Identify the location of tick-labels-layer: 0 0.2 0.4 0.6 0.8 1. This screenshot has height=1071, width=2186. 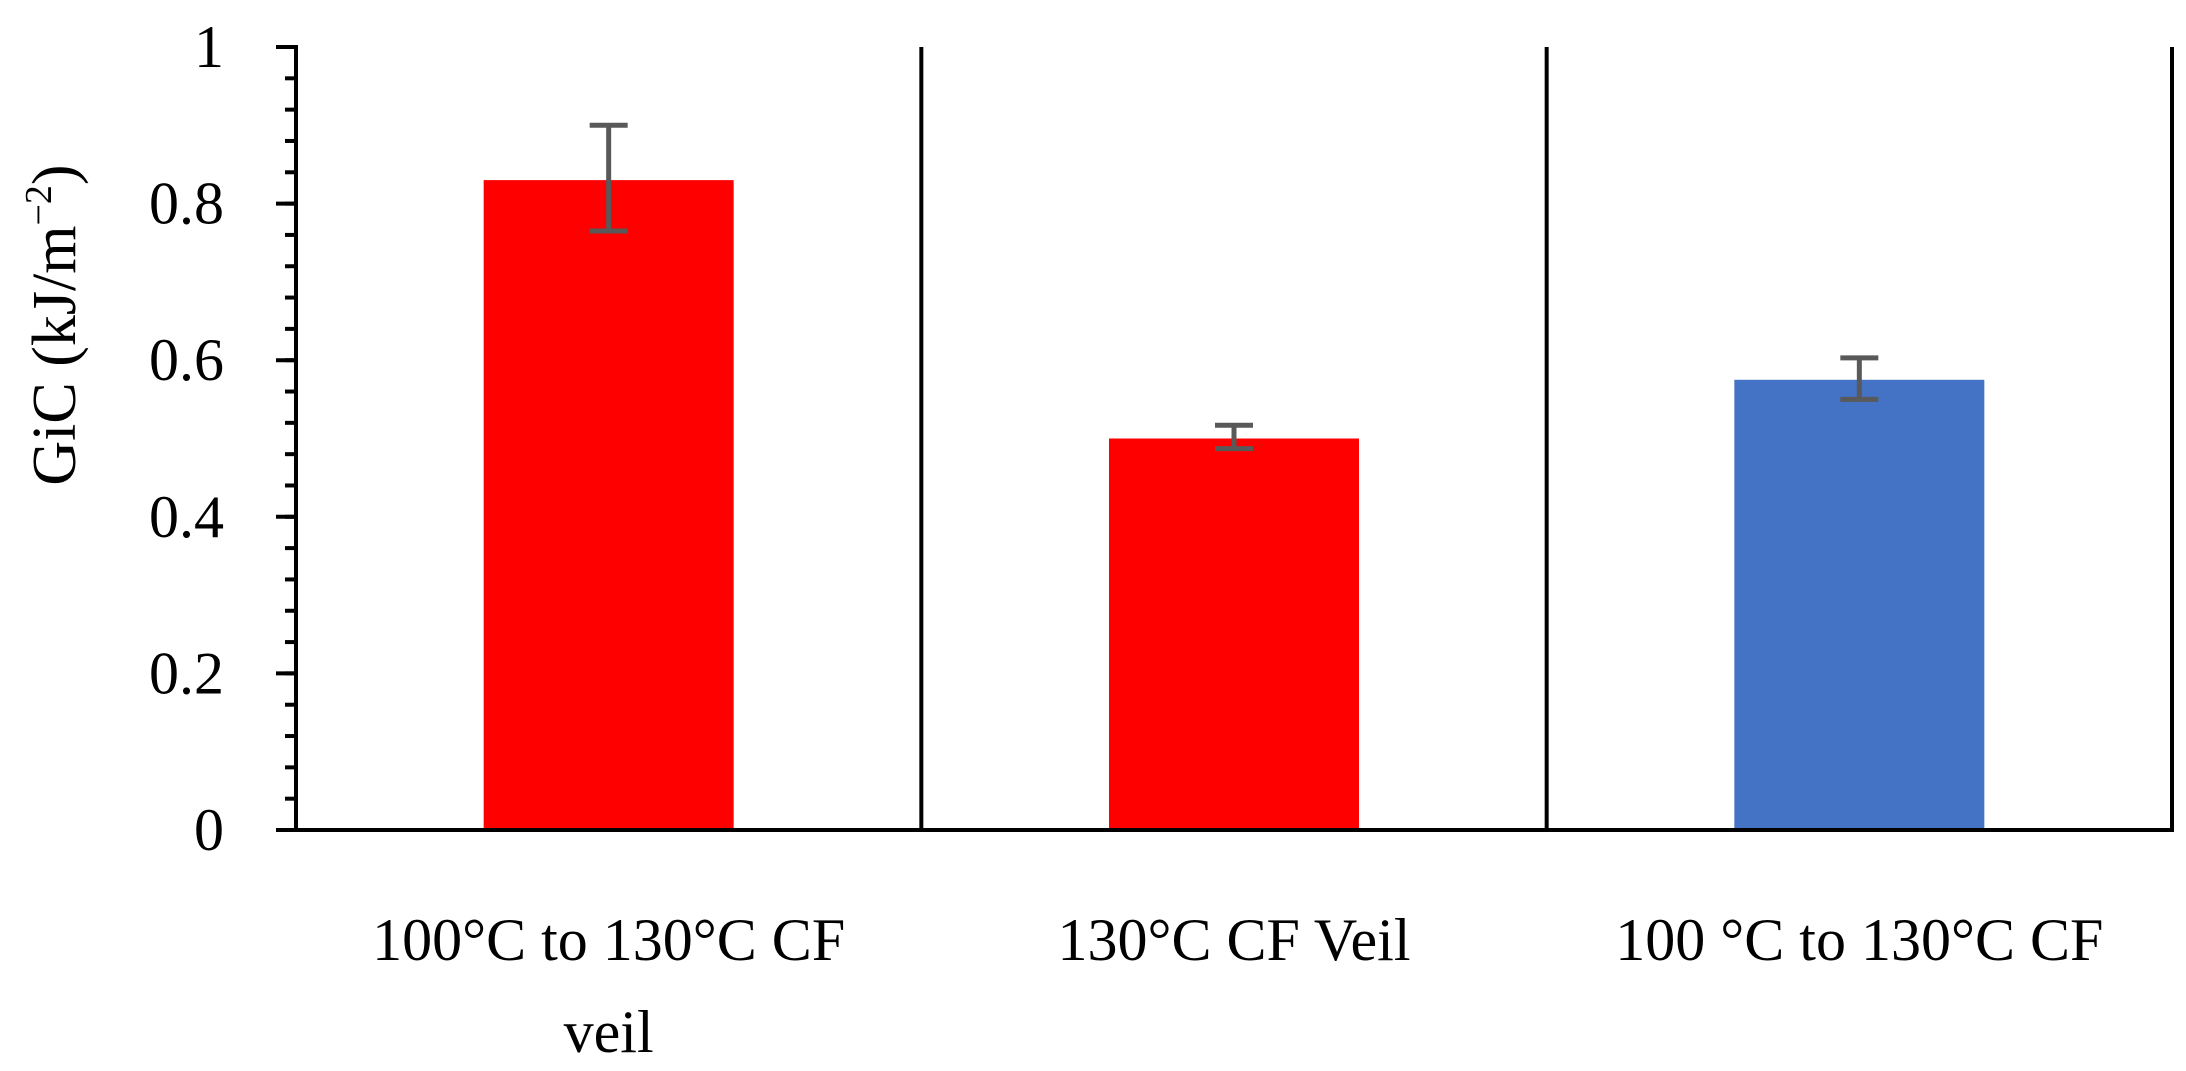
(186, 438).